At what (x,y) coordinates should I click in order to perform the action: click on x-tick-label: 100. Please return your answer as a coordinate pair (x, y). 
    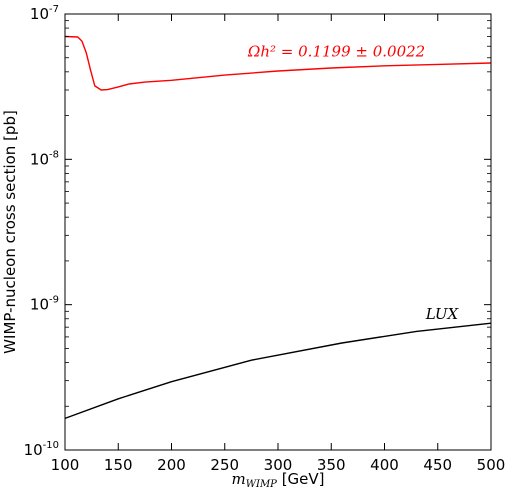
    Looking at the image, I should click on (65, 465).